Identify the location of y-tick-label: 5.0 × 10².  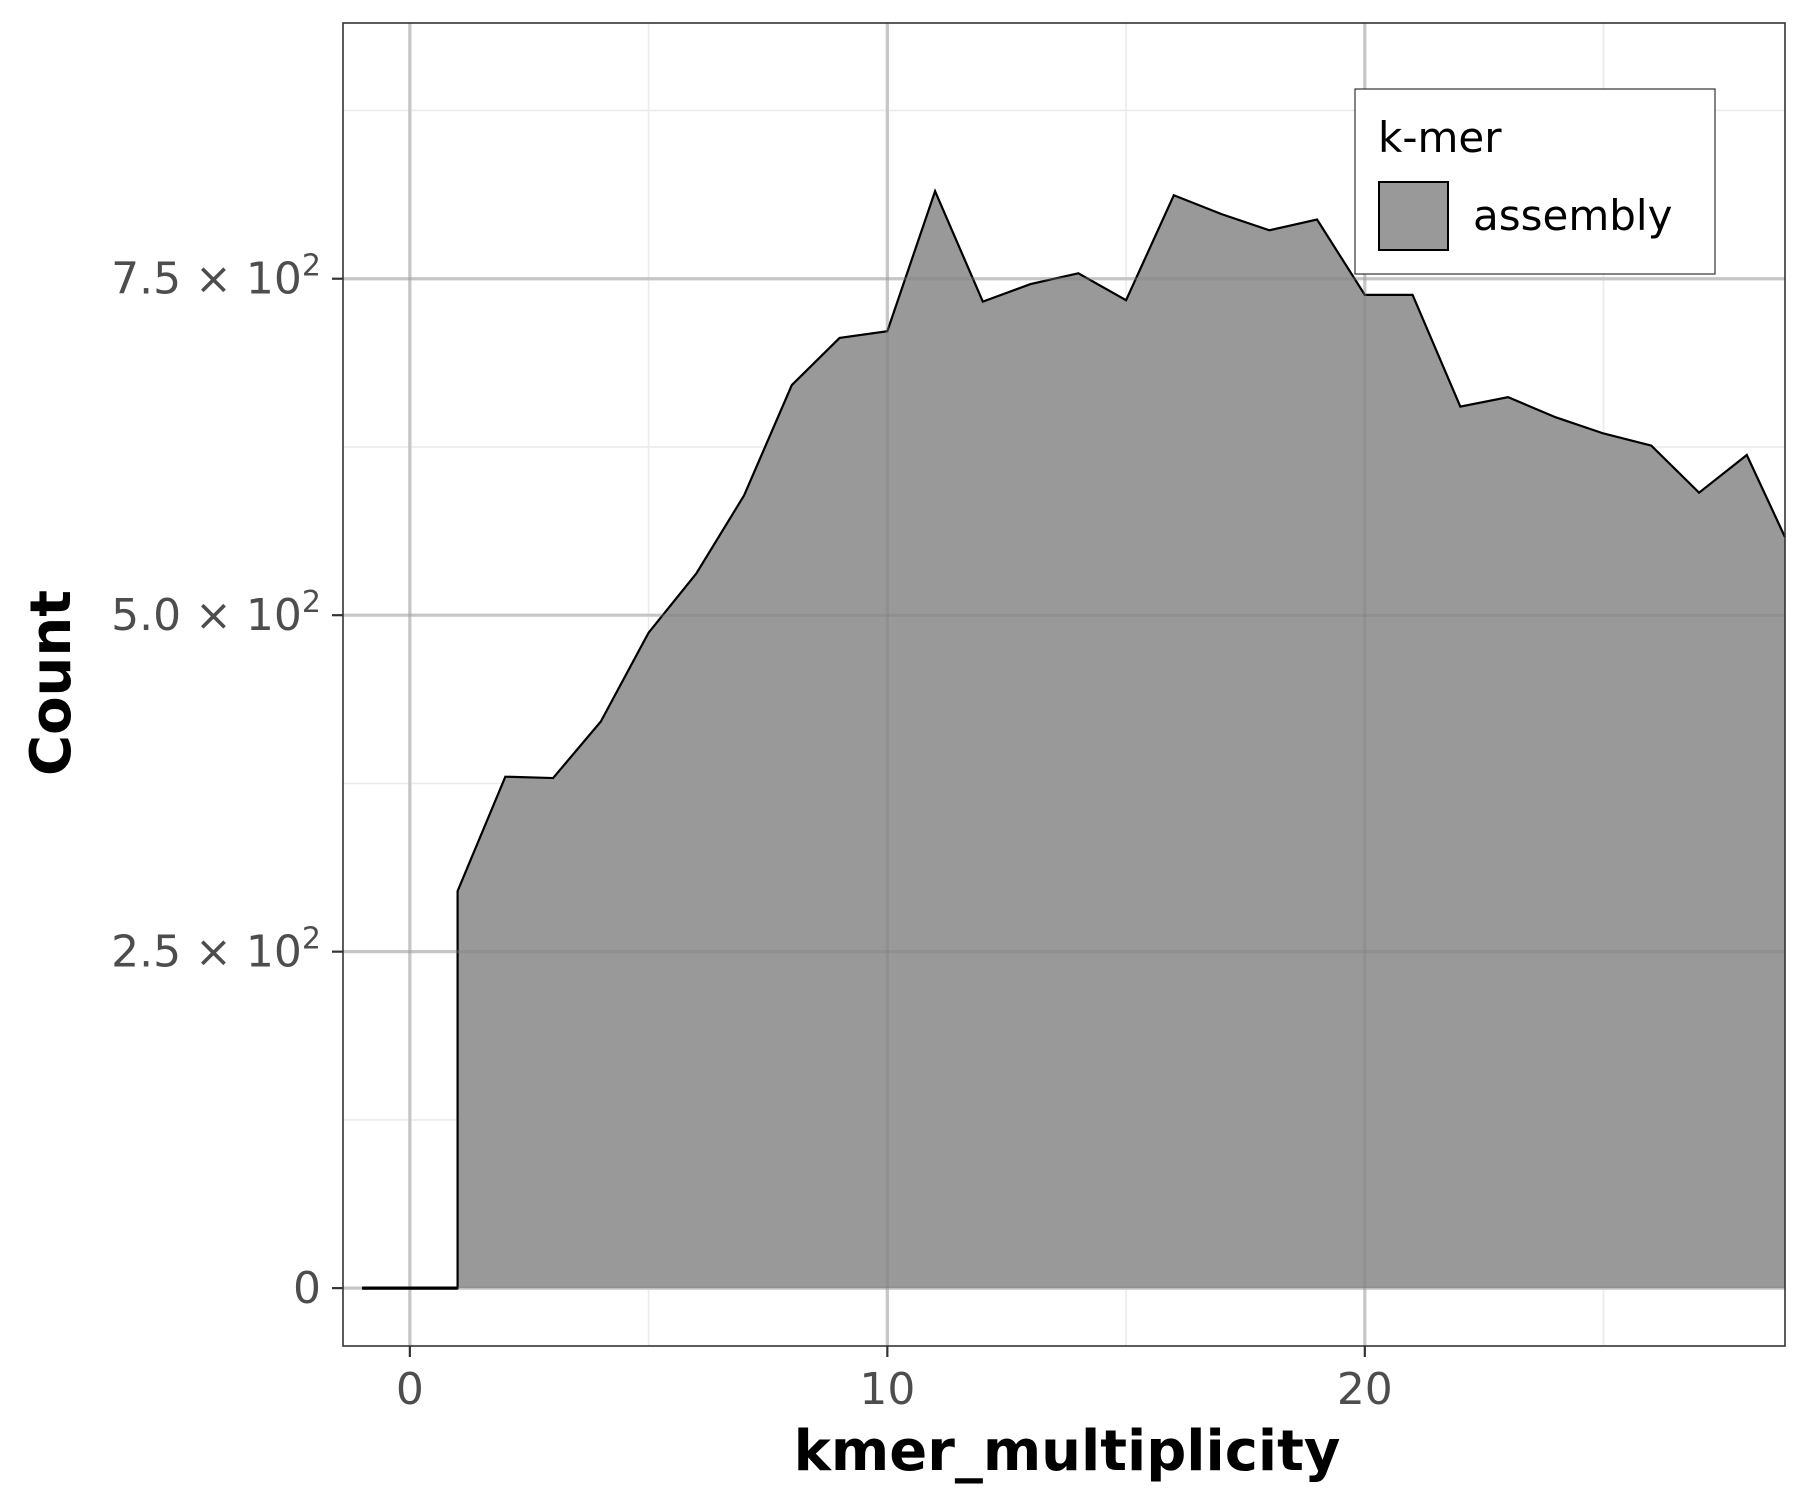
(216, 613).